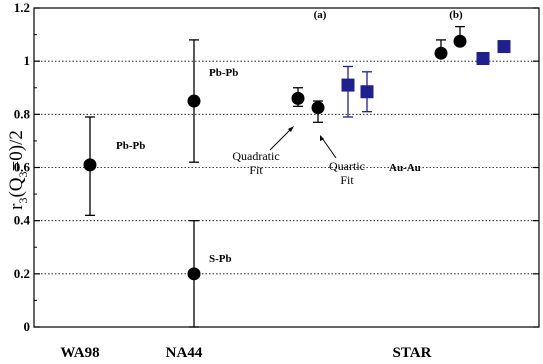 This screenshot has height=364, width=543. What do you see at coordinates (16, 150) in the screenshot?
I see `y-axis-label-post: =0)/2` at bounding box center [16, 150].